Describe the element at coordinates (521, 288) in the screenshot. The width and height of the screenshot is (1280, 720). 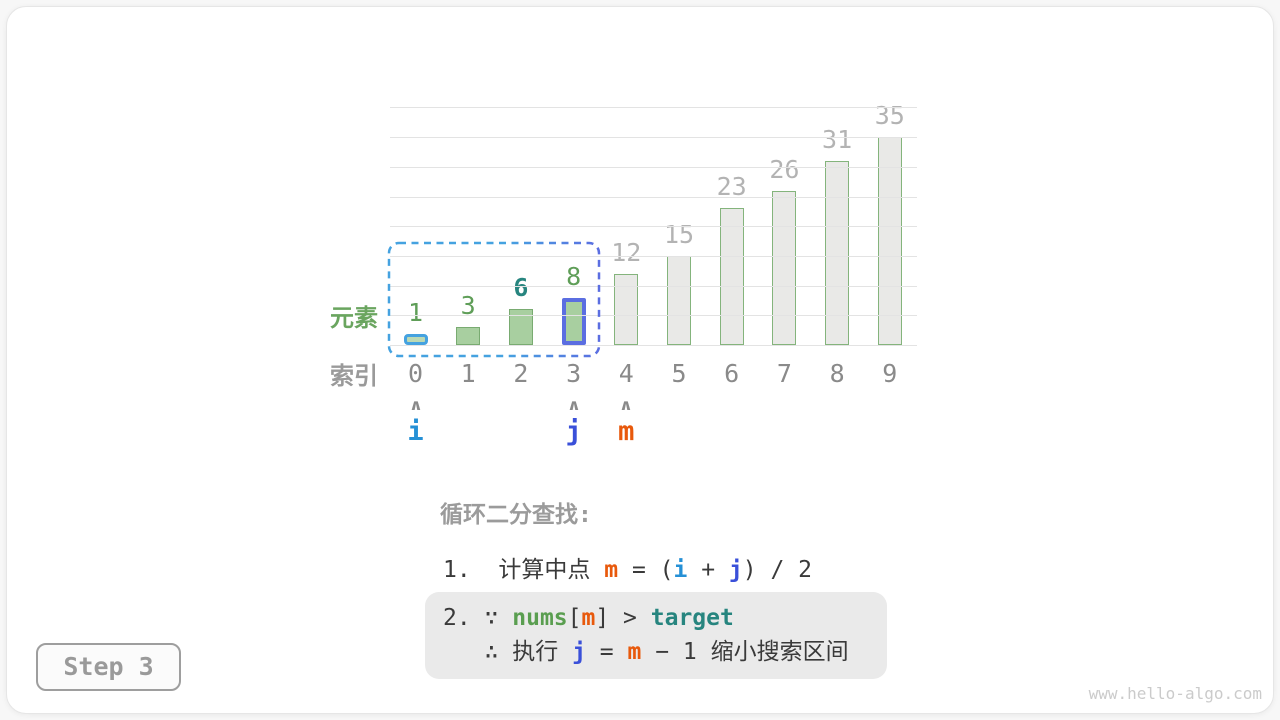
I see `bar-value-label: 6` at that location.